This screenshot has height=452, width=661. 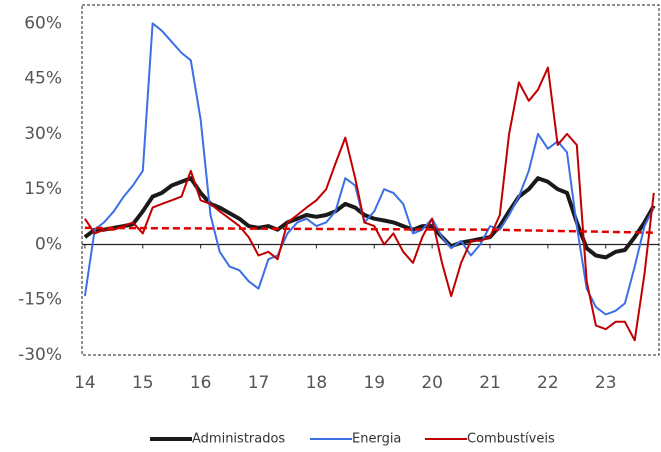 What do you see at coordinates (238, 439) in the screenshot?
I see `legend-label: Administrados` at bounding box center [238, 439].